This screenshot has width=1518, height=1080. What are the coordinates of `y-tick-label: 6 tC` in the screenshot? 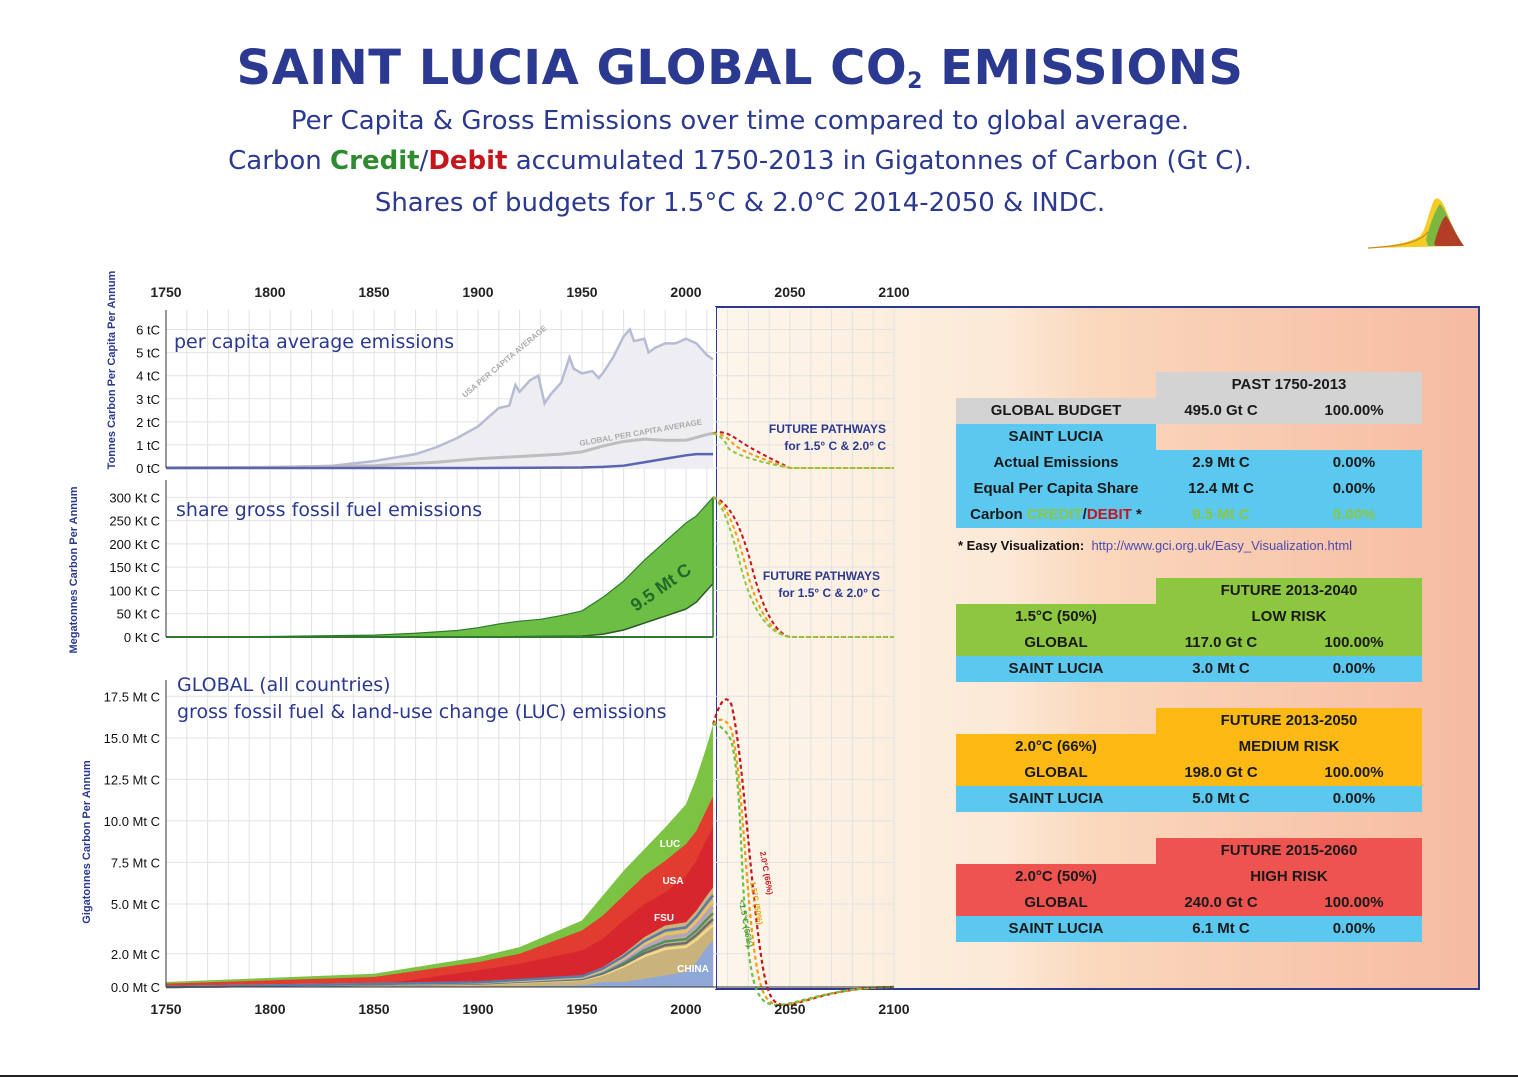 It's located at (148, 330).